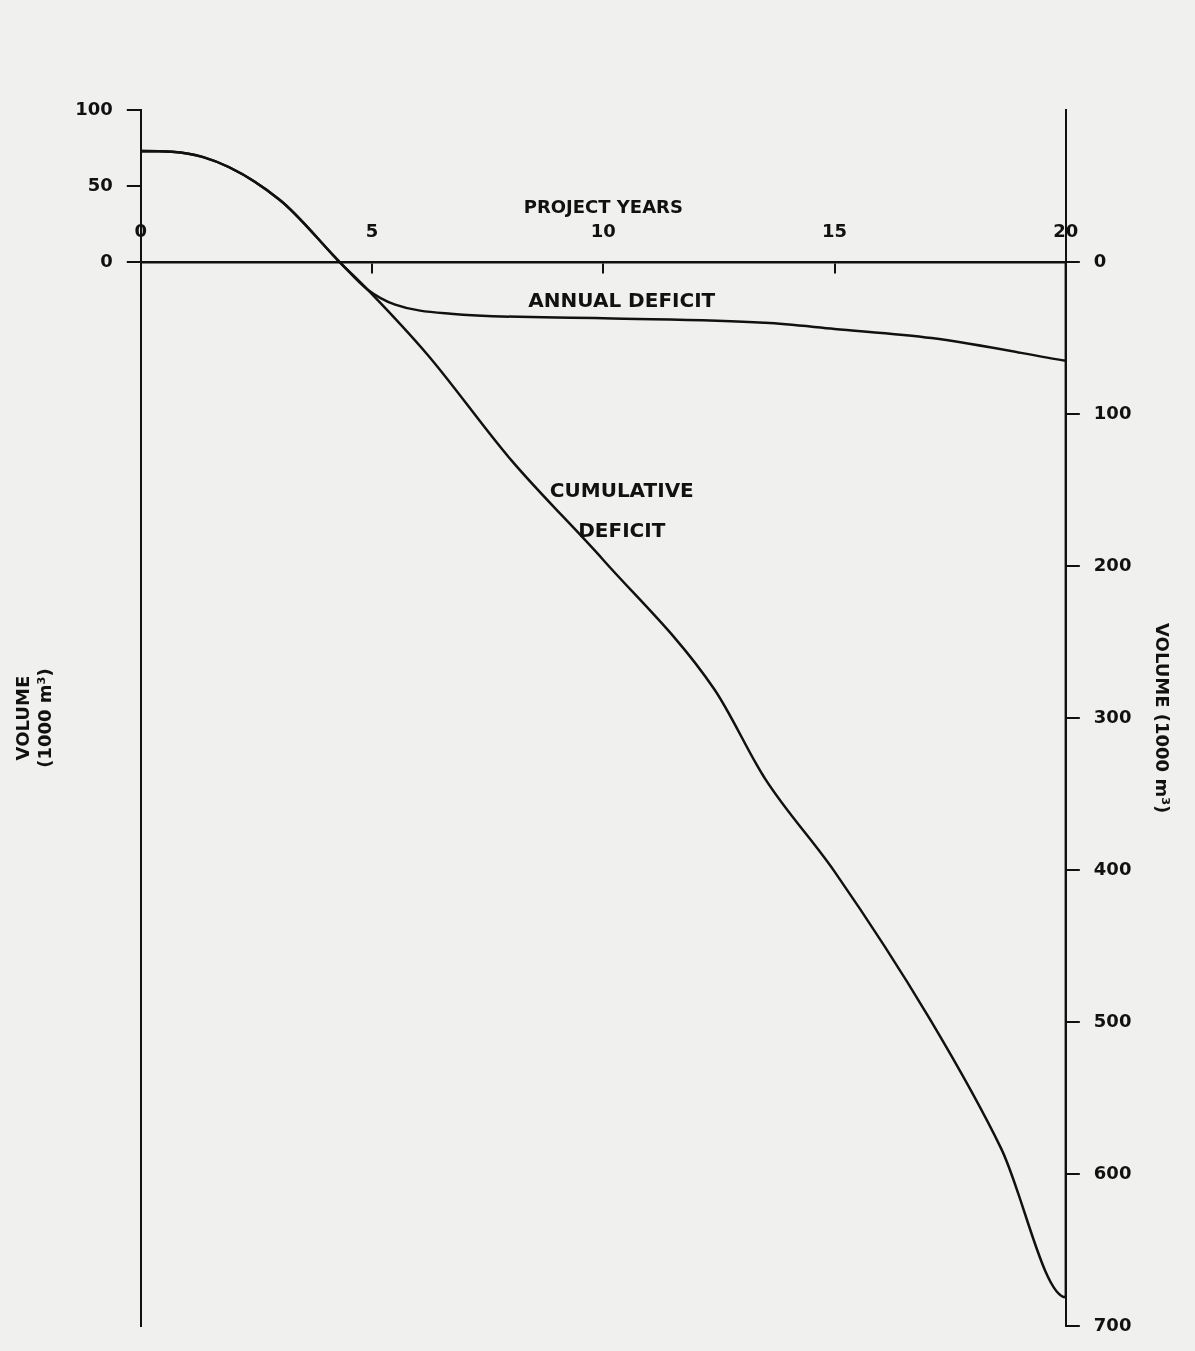 The image size is (1195, 1351). Describe the element at coordinates (621, 510) in the screenshot. I see `series-label: CUMULATIVE DEFICIT` at that location.